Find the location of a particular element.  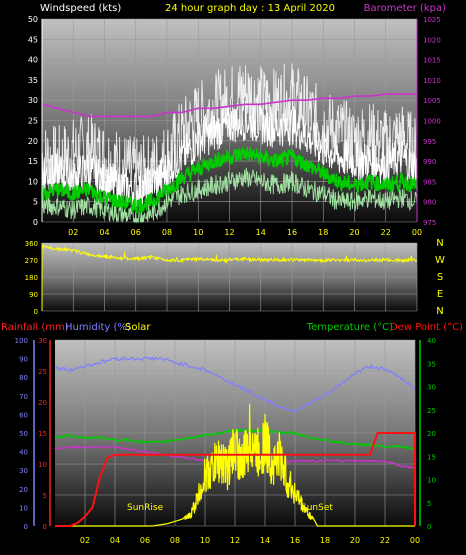

temp-x-tick-label: 00 is located at coordinates (415, 540).